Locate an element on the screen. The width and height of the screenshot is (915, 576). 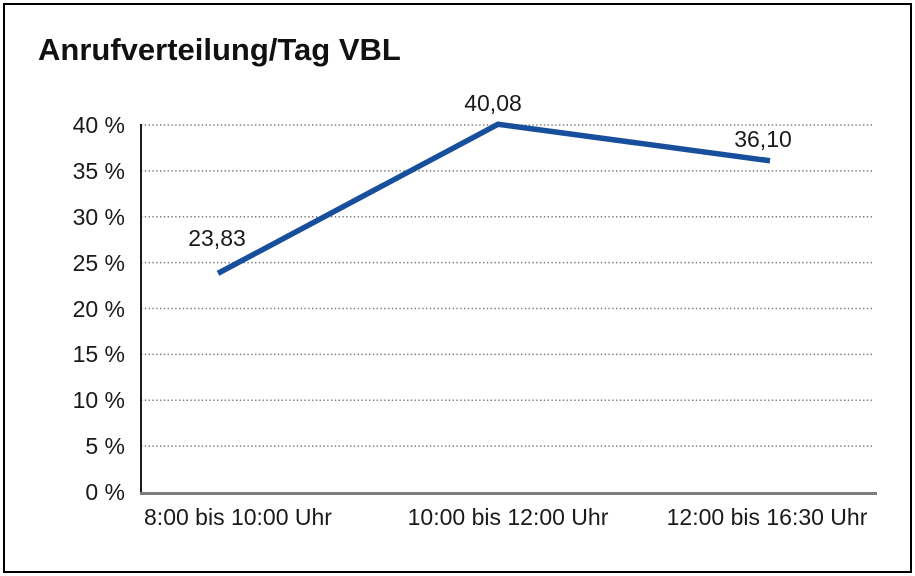
data-value-label-1: 40,08 is located at coordinates (493, 103).